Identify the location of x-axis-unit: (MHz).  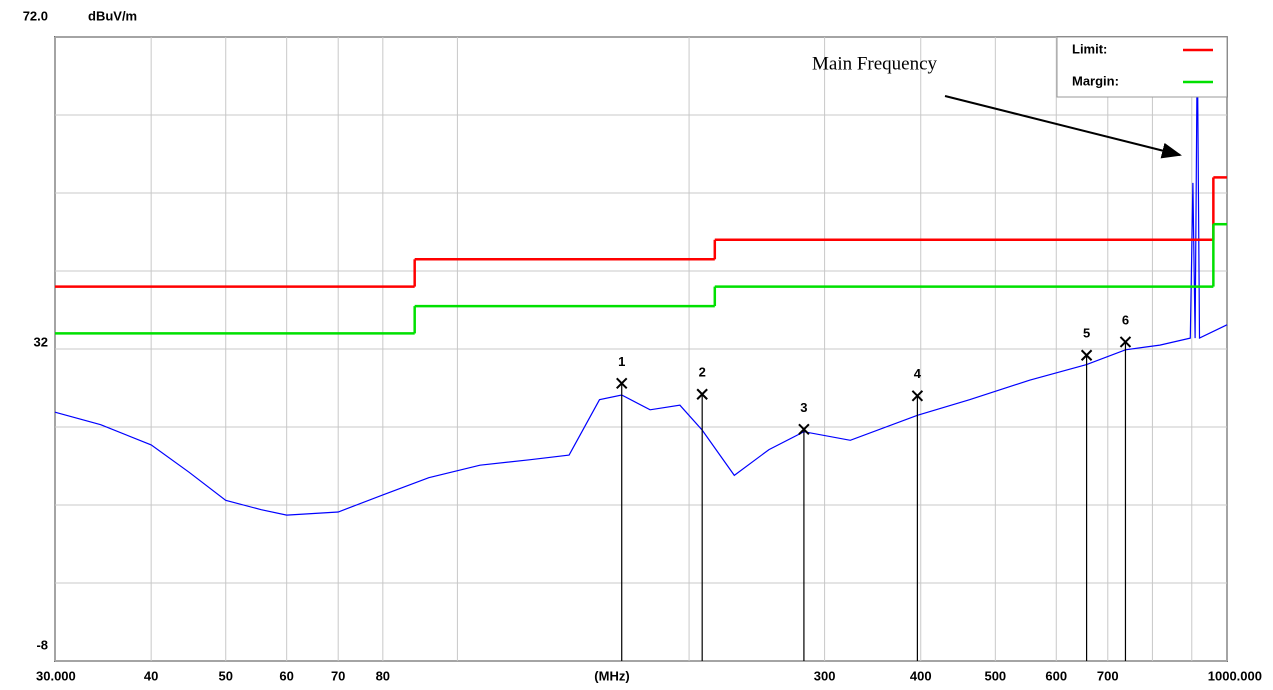
(611, 675).